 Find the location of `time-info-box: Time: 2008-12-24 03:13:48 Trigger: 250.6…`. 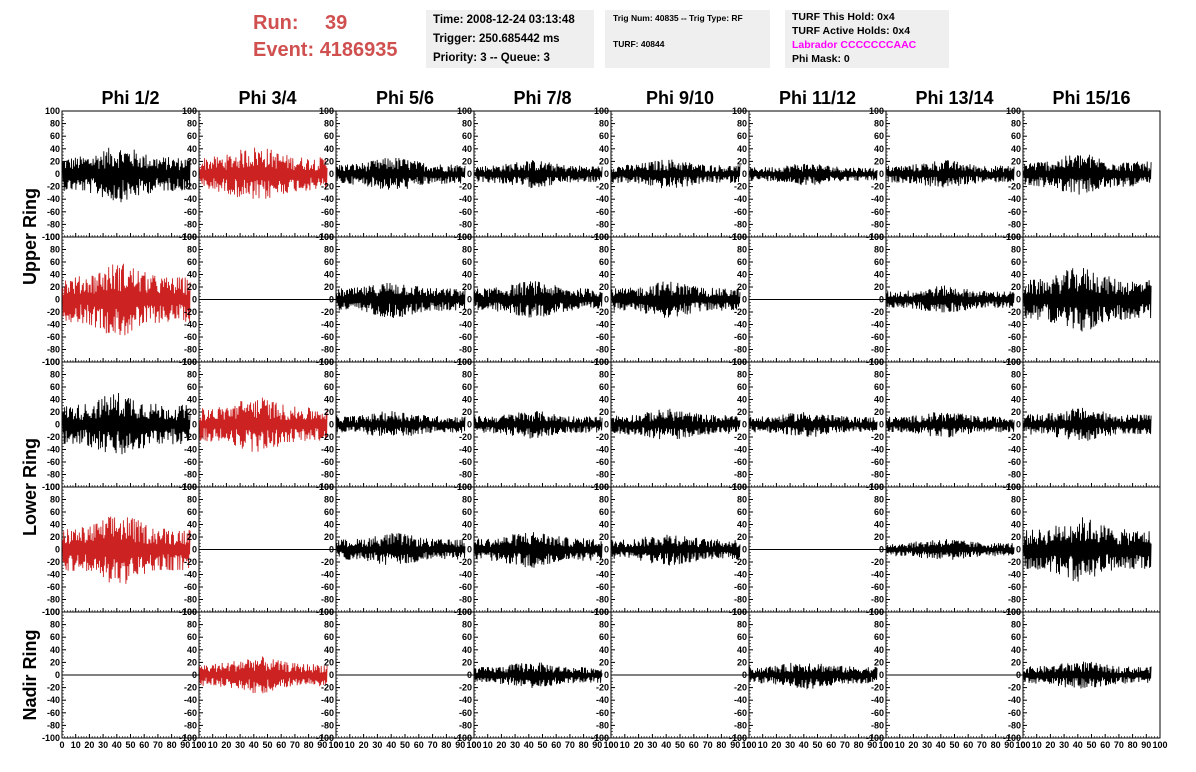

time-info-box: Time: 2008-12-24 03:13:48 Trigger: 250.6… is located at coordinates (510, 39).